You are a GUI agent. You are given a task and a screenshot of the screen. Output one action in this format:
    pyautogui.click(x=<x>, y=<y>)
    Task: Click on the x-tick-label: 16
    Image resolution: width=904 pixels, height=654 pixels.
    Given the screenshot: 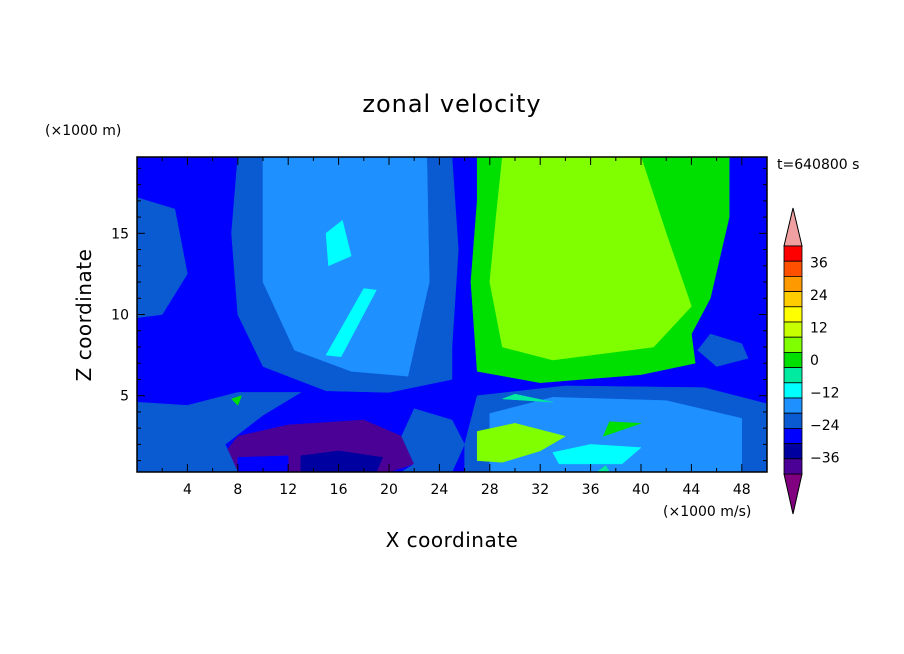 What is the action you would take?
    pyautogui.click(x=339, y=490)
    